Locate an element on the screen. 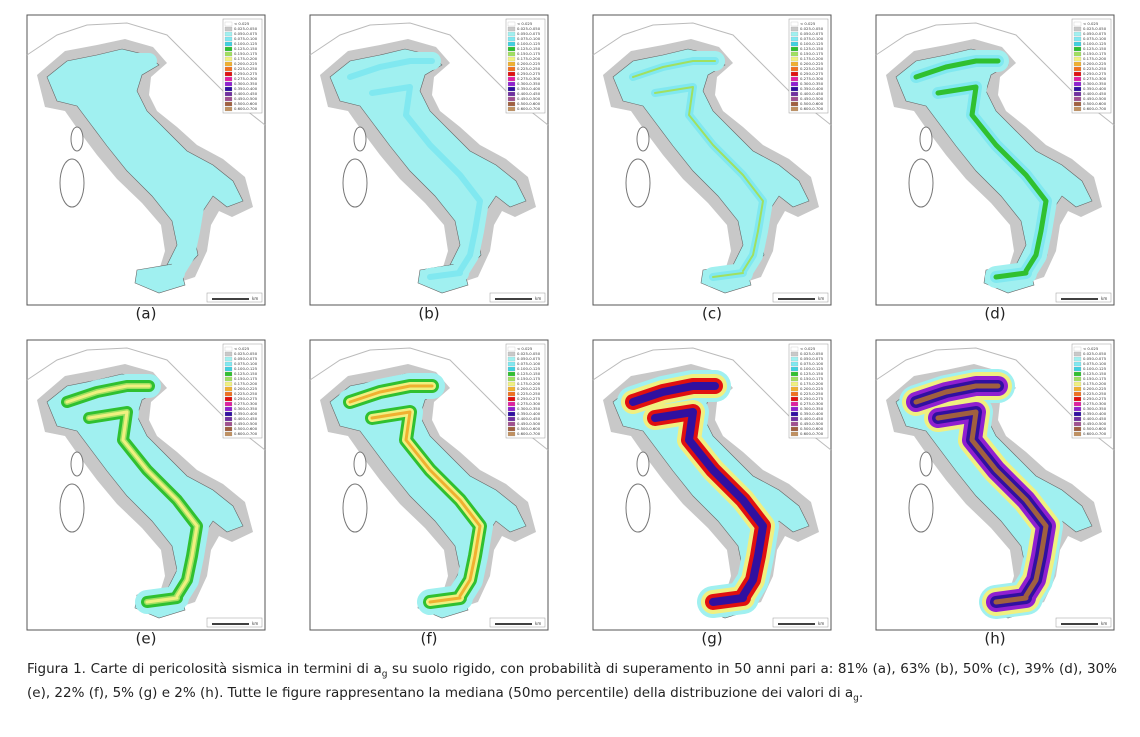  caption-text: . is located at coordinates (861, 692).